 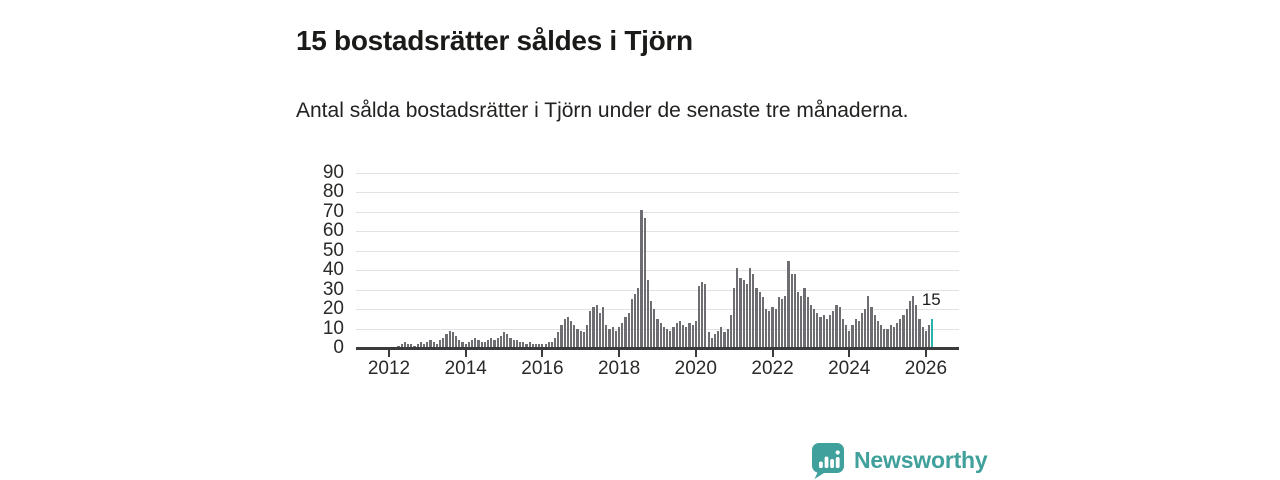 I want to click on newsworthy-logo-text: Newsworthy, so click(x=921, y=460).